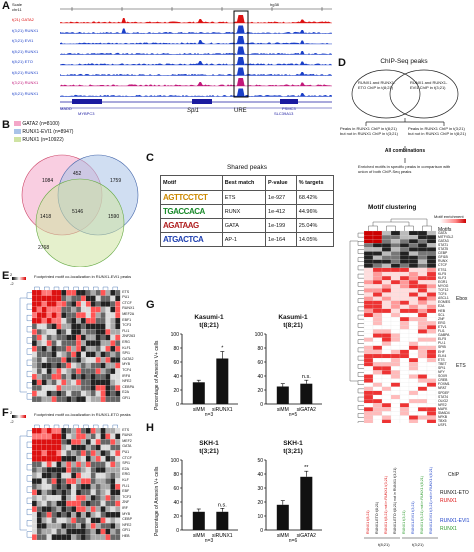  What do you see at coordinates (281, 197) in the screenshot?
I see `p-value: 1e-927` at bounding box center [281, 197].